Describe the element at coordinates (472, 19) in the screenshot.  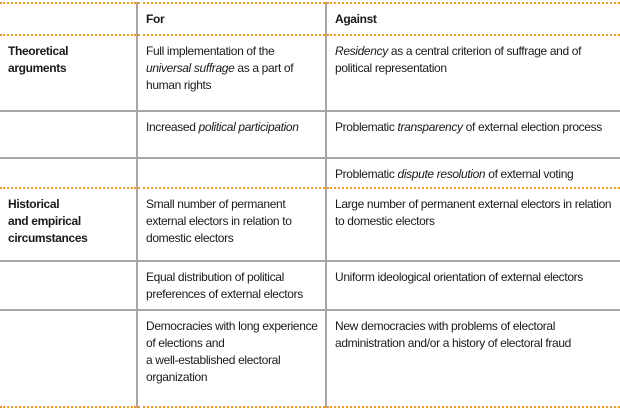
I see `header-against: Against` at that location.